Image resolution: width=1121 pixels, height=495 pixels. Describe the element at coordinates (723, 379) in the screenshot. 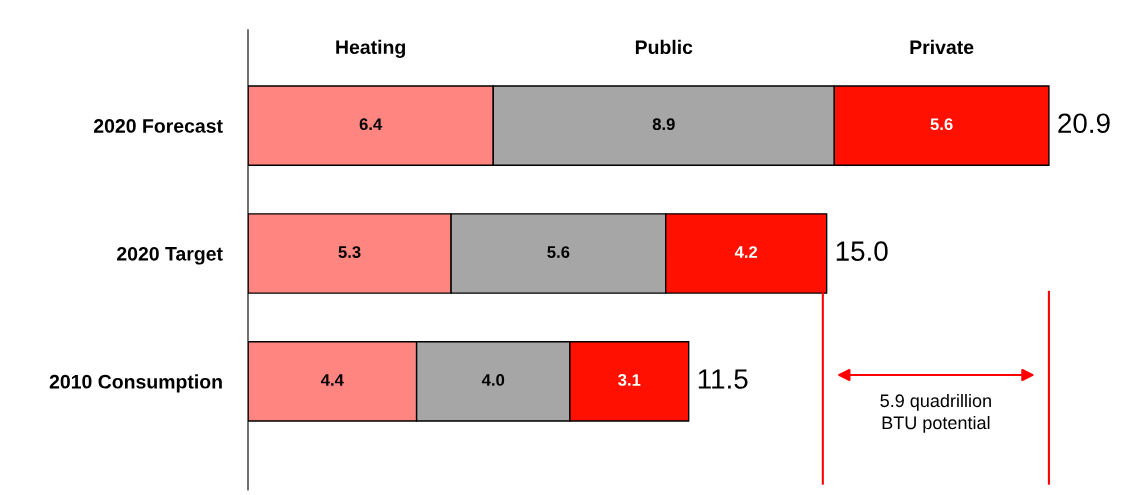

I see `total-label: 11.5` at that location.